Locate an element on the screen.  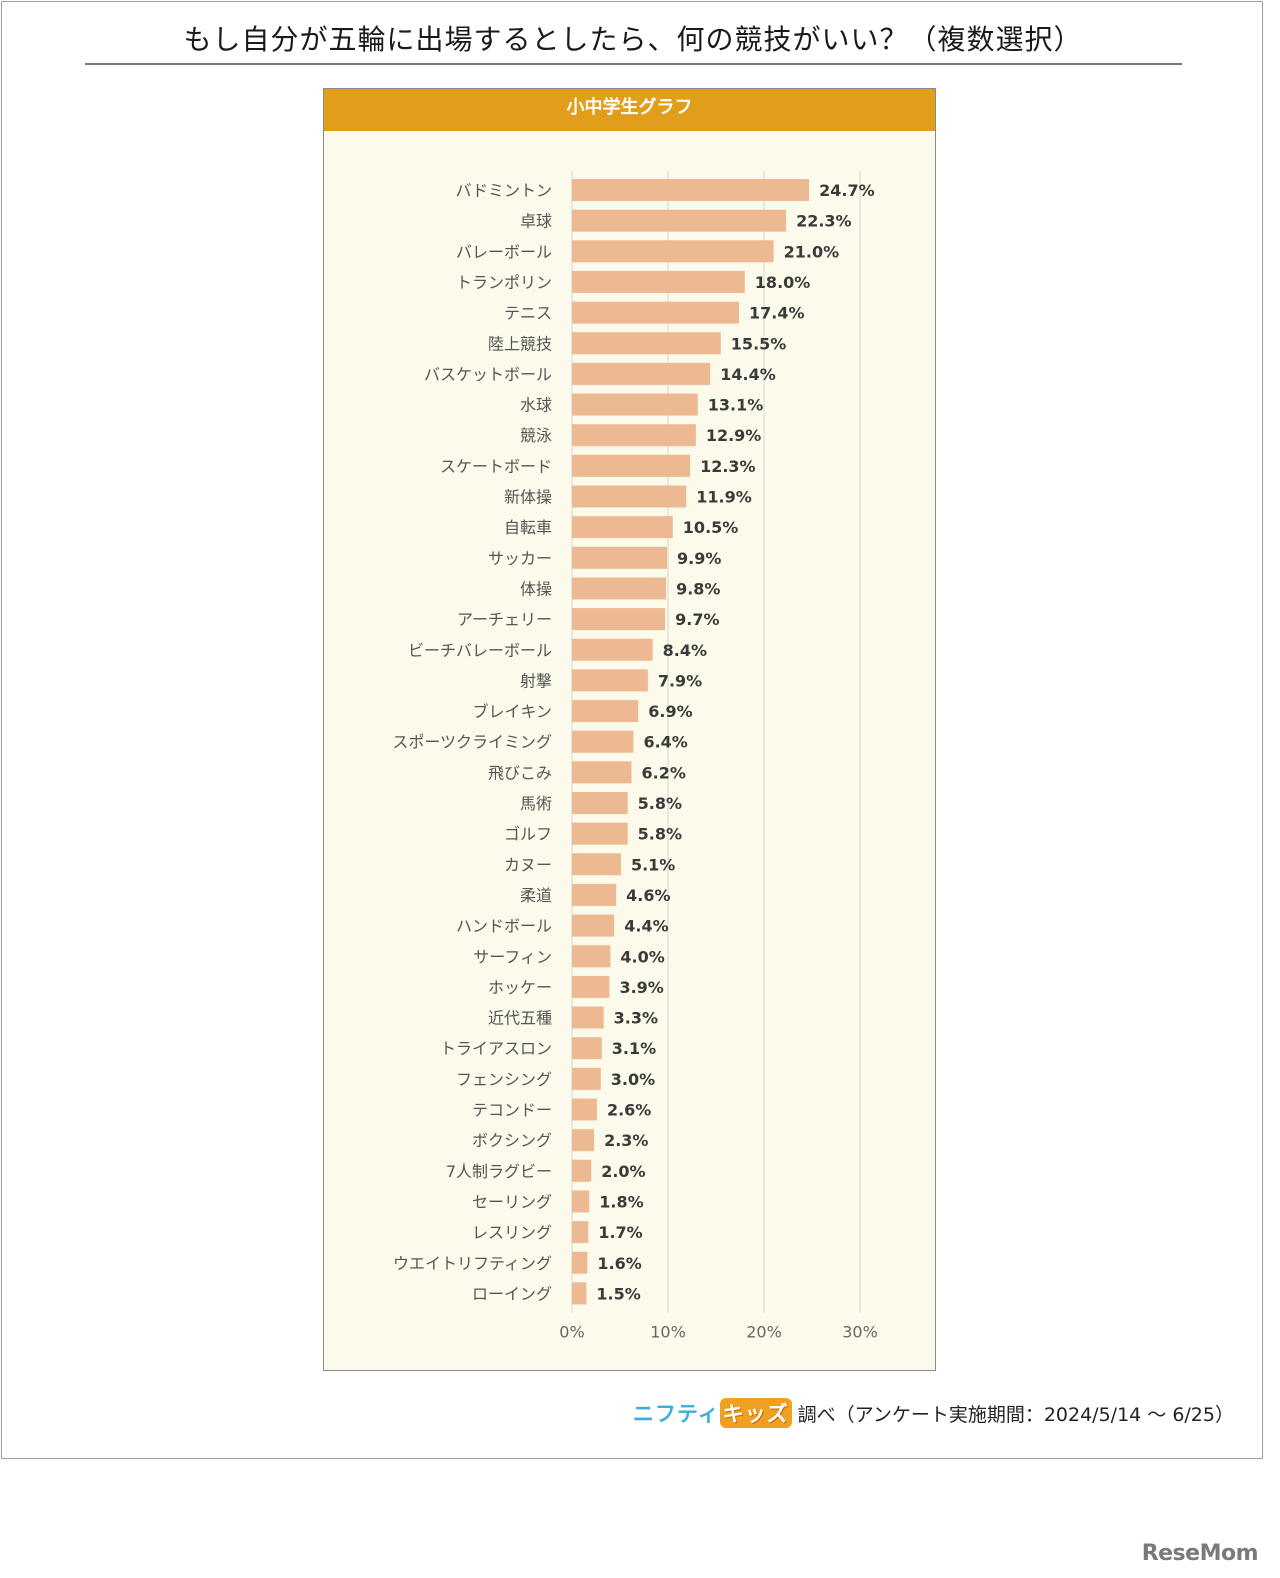
data-label: 1.8% is located at coordinates (621, 1201).